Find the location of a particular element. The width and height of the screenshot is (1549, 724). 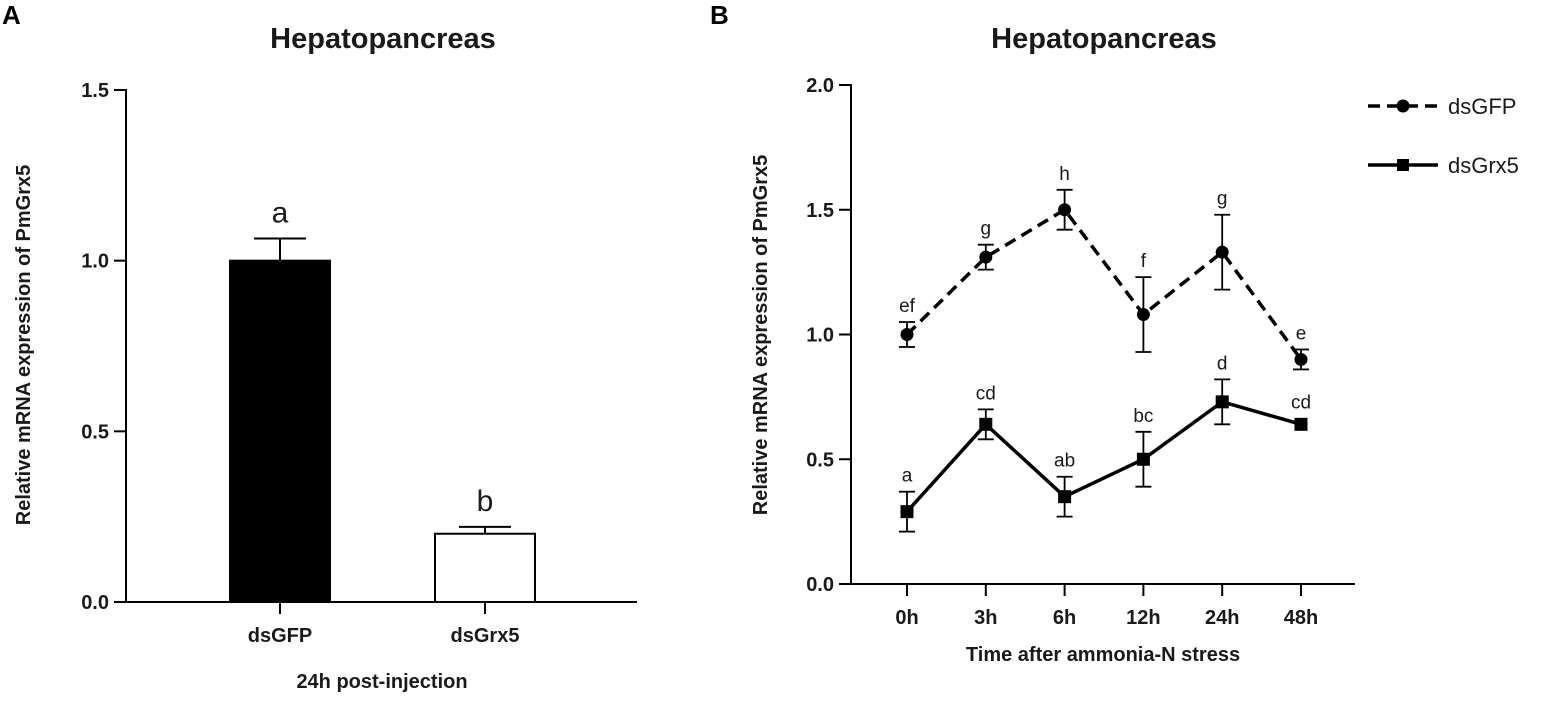

bar-chart-y-axis-title: Relative mRNA expression of PmGrx5 is located at coordinates (24, 345).